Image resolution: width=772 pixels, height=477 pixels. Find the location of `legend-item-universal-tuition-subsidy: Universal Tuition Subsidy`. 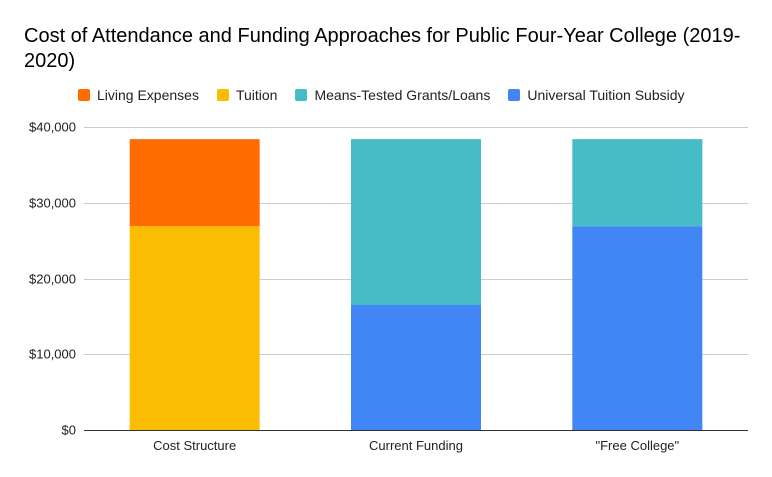

legend-item-universal-tuition-subsidy: Universal Tuition Subsidy is located at coordinates (596, 95).